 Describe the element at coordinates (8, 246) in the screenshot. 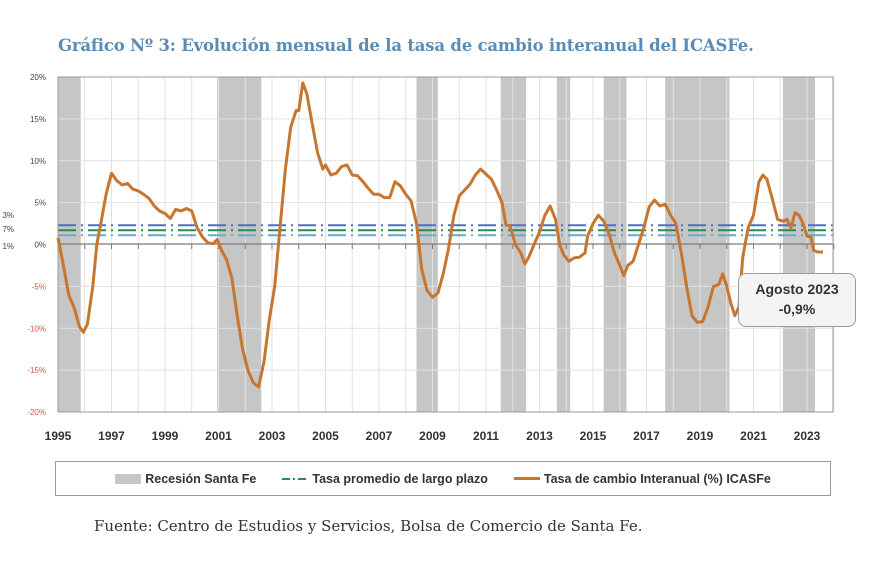

I see `average-value-label: 1%` at that location.